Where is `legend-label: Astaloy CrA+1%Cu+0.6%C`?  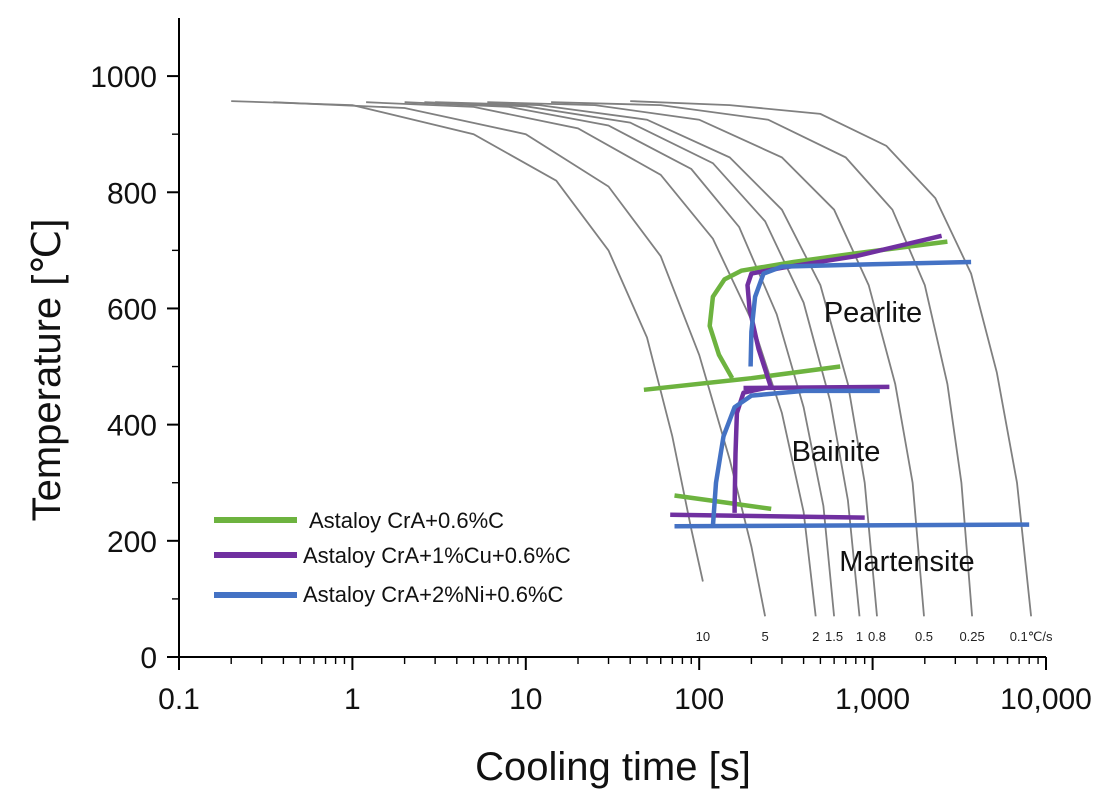 legend-label: Astaloy CrA+1%Cu+0.6%C is located at coordinates (437, 555).